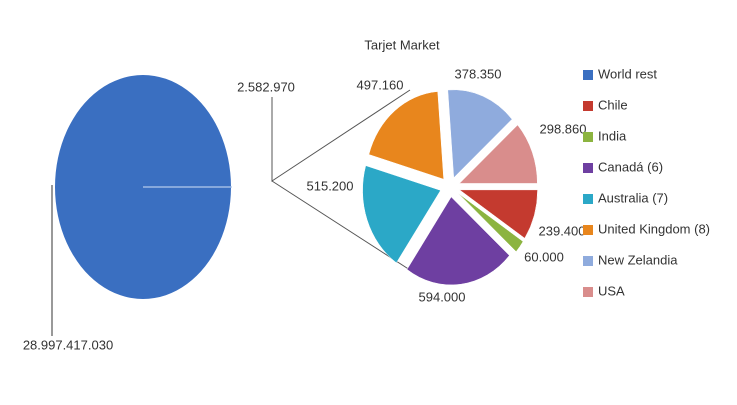  What do you see at coordinates (562, 230) in the screenshot?
I see `data-label: 239.400` at bounding box center [562, 230].